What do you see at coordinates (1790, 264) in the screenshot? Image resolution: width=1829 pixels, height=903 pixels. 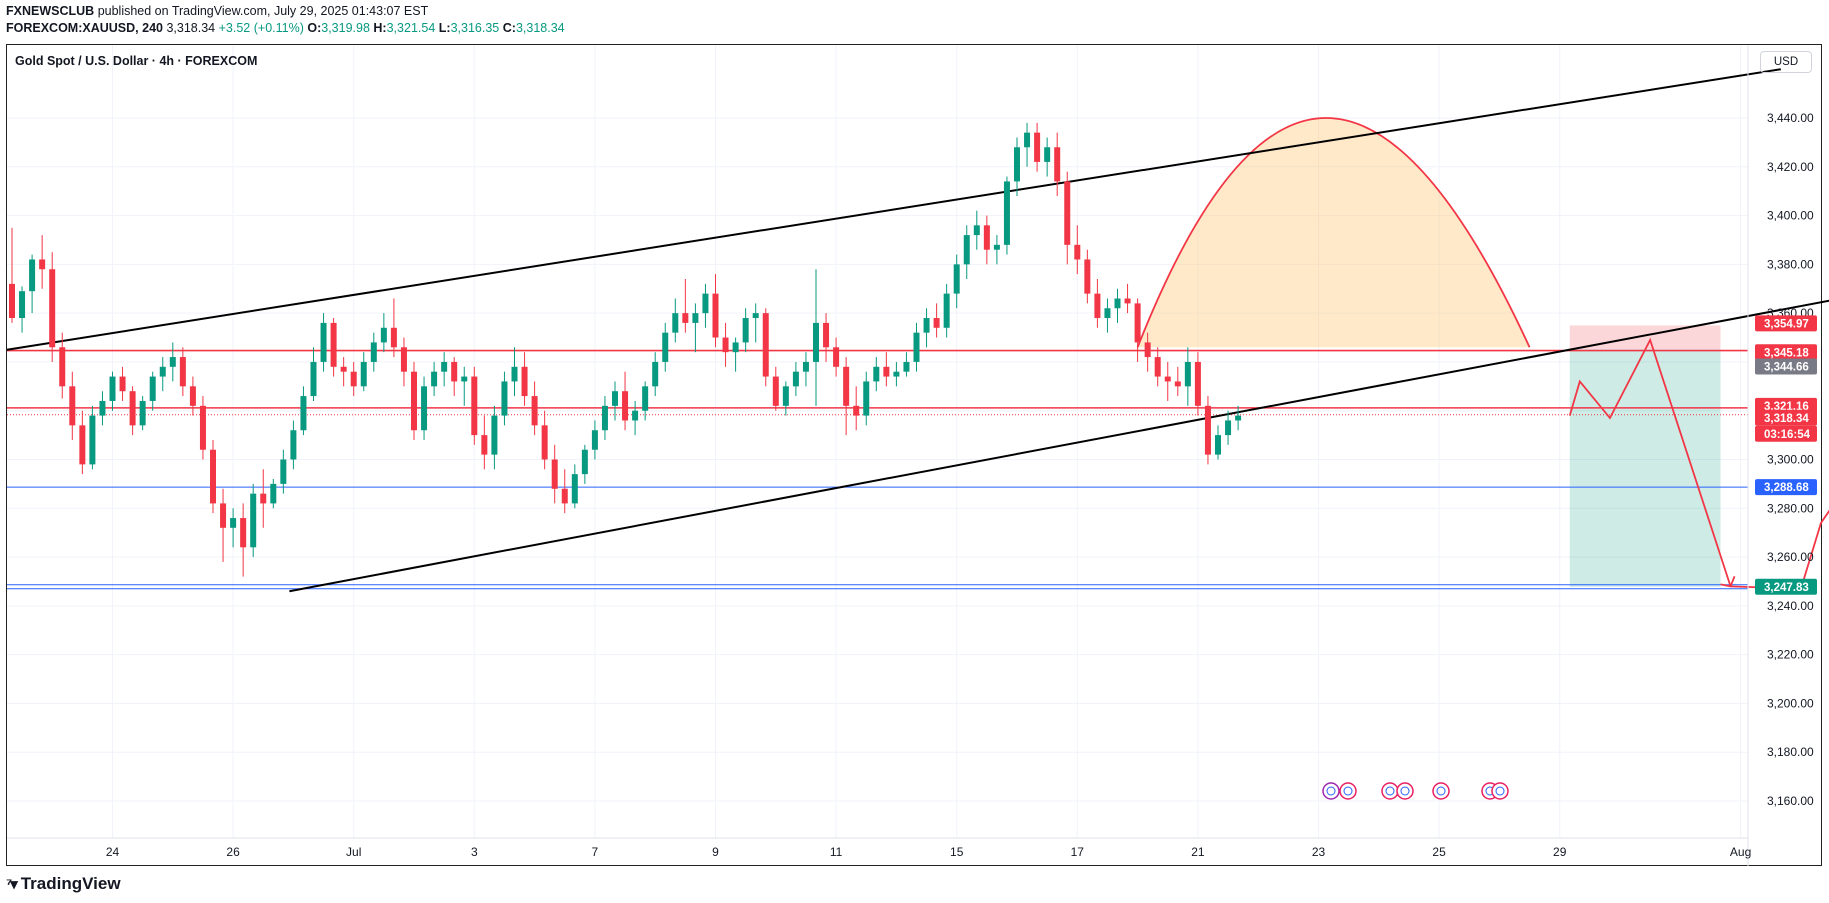 I see `price-tick: 3,380.00` at bounding box center [1790, 264].